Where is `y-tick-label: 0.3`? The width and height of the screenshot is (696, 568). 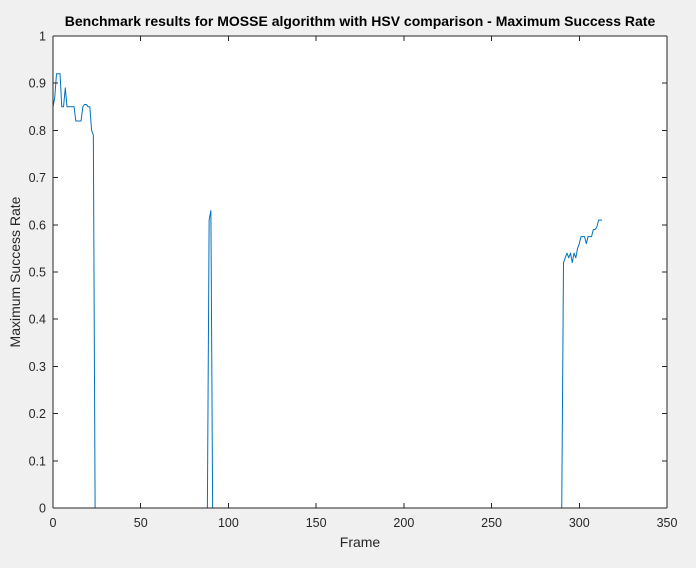 y-tick-label: 0.3 is located at coordinates (37, 367).